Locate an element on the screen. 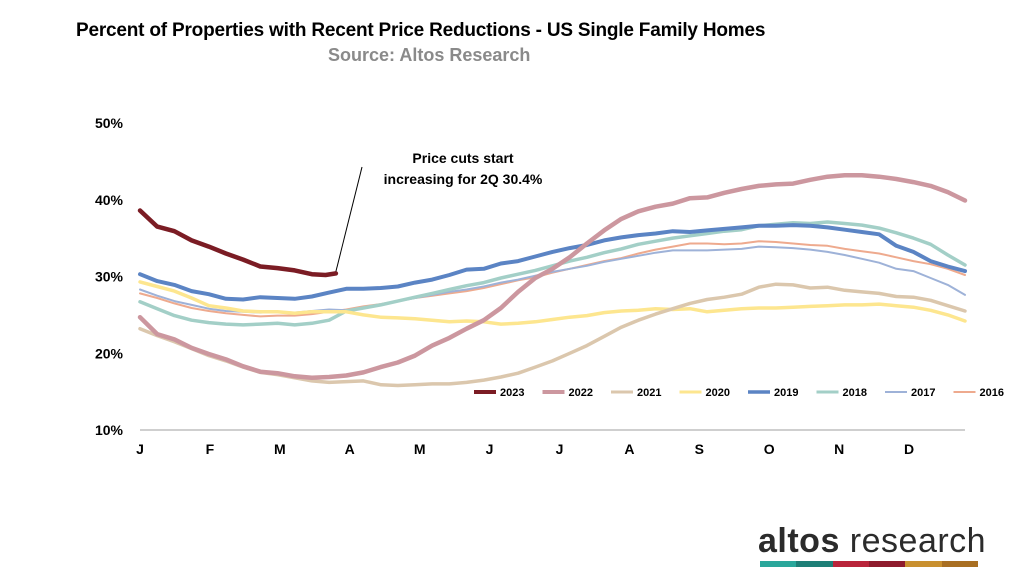  annotation-layer: Price cuts start increasing for 2Q 30.4% is located at coordinates (439, 211).